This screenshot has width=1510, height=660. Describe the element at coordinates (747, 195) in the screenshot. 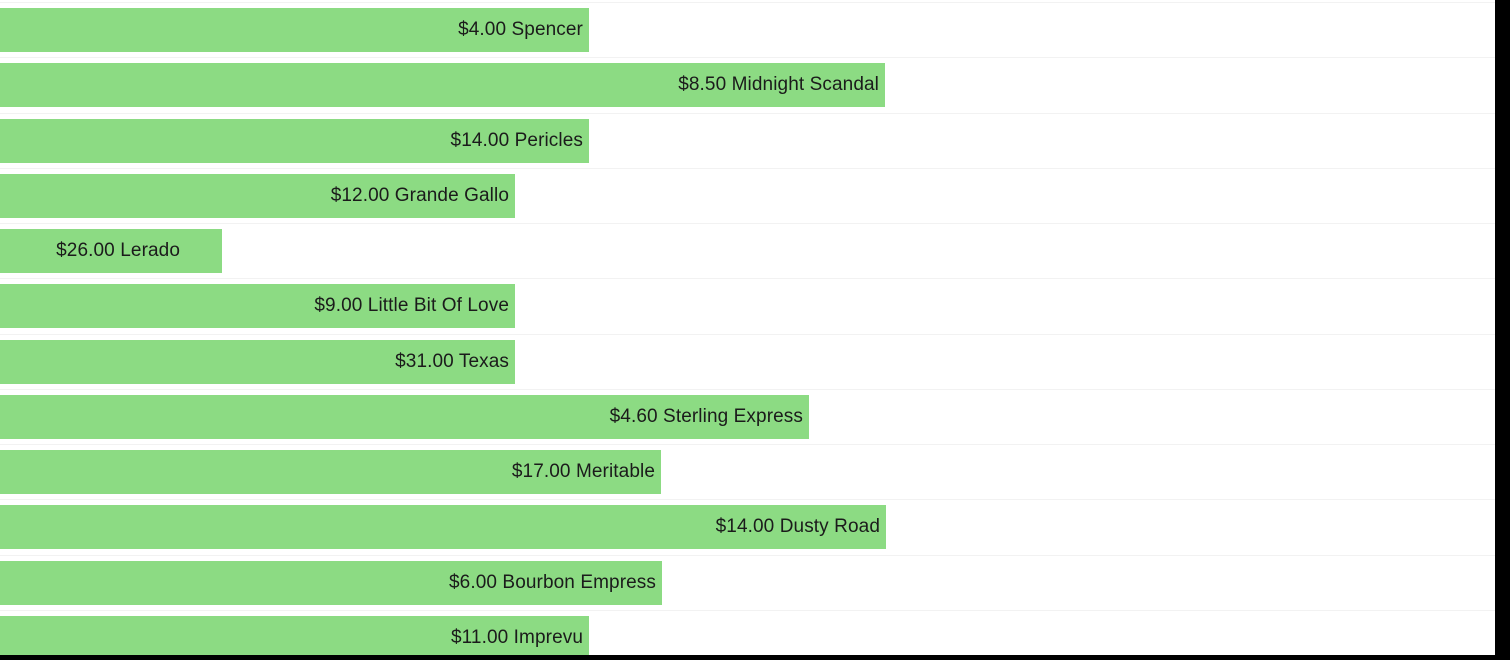

I see `bar-row: $12.00 Grande Gallo` at that location.